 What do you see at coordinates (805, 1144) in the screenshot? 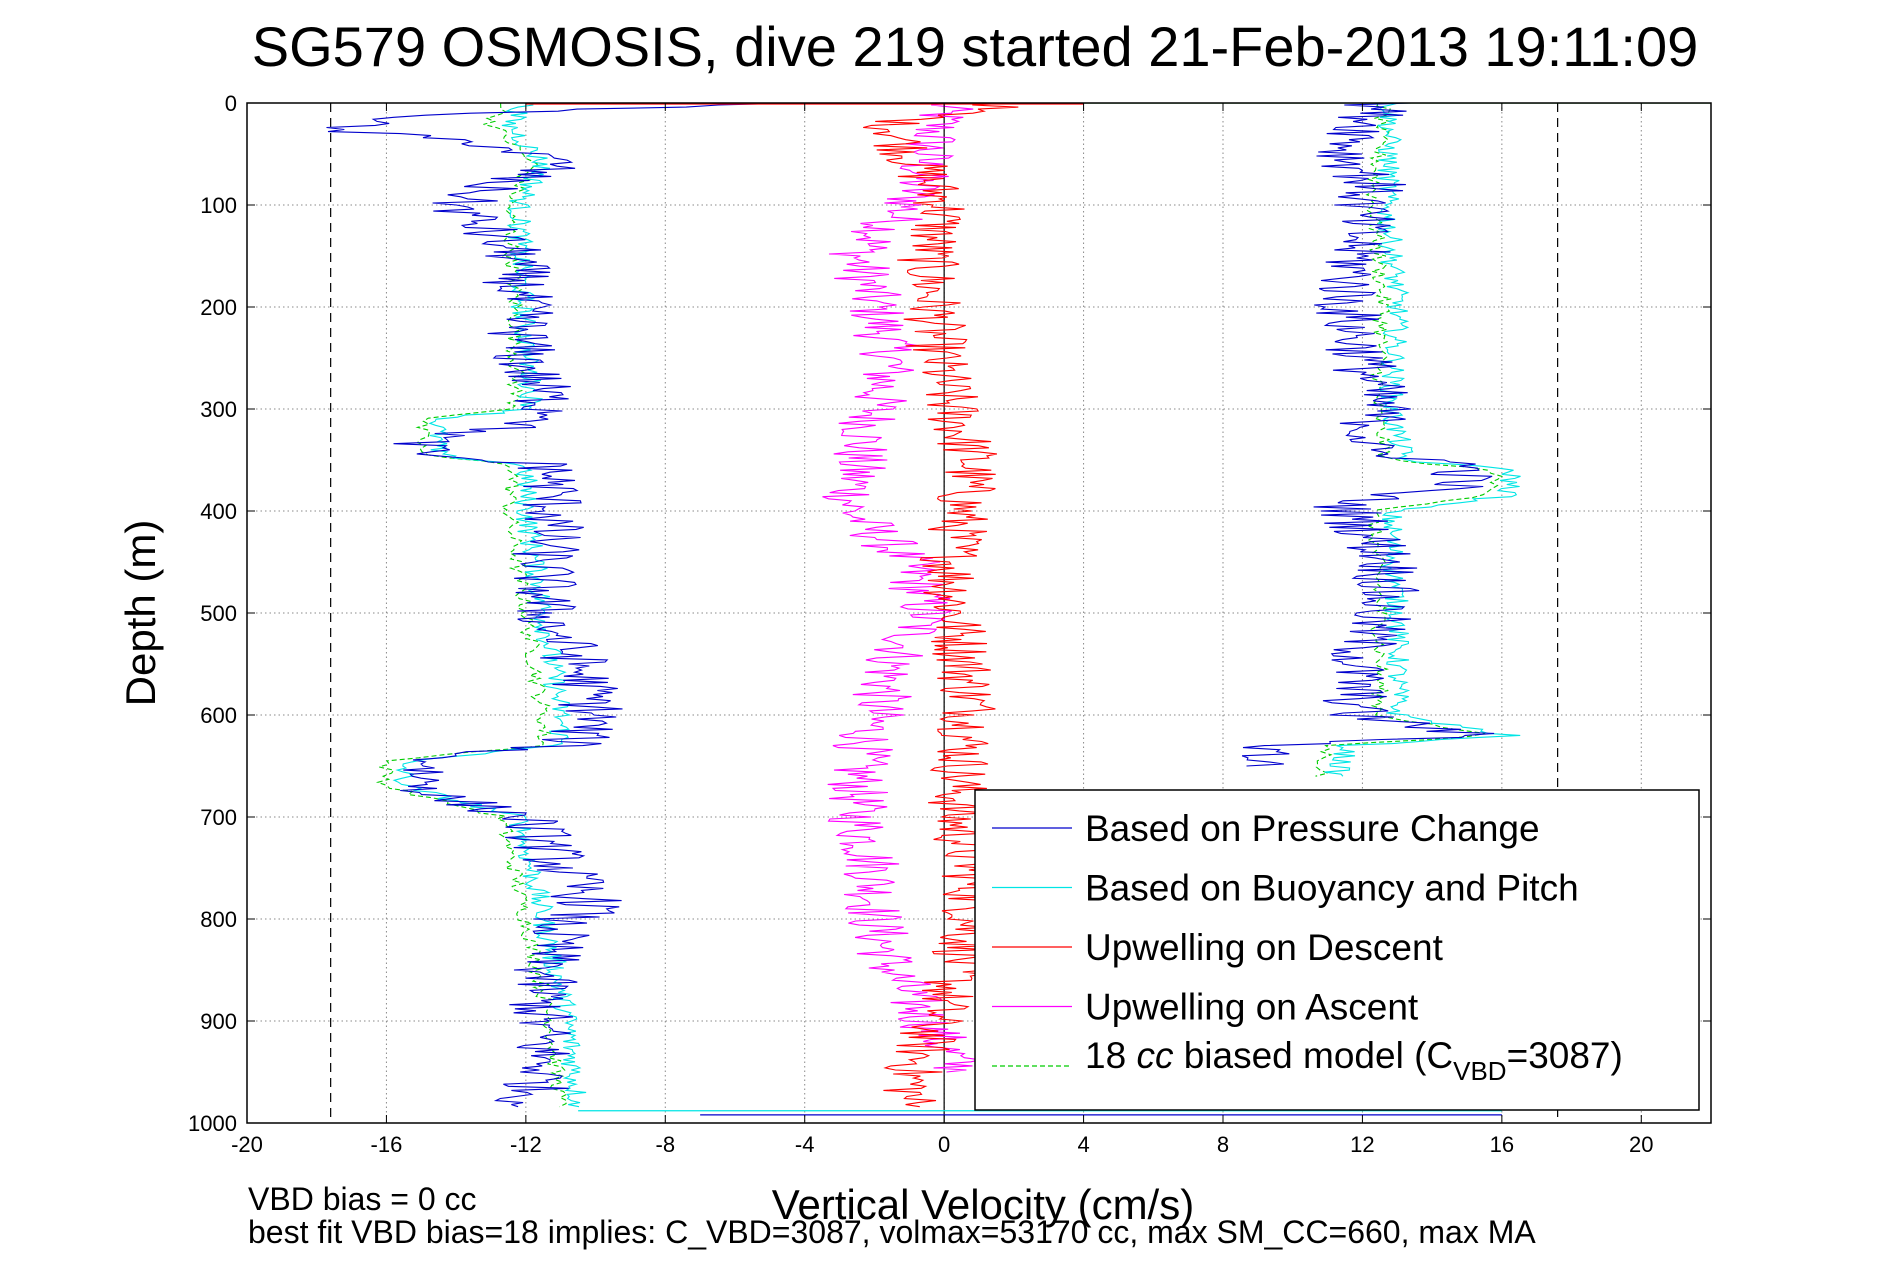
I see `x-tick-label: -4` at bounding box center [805, 1144].